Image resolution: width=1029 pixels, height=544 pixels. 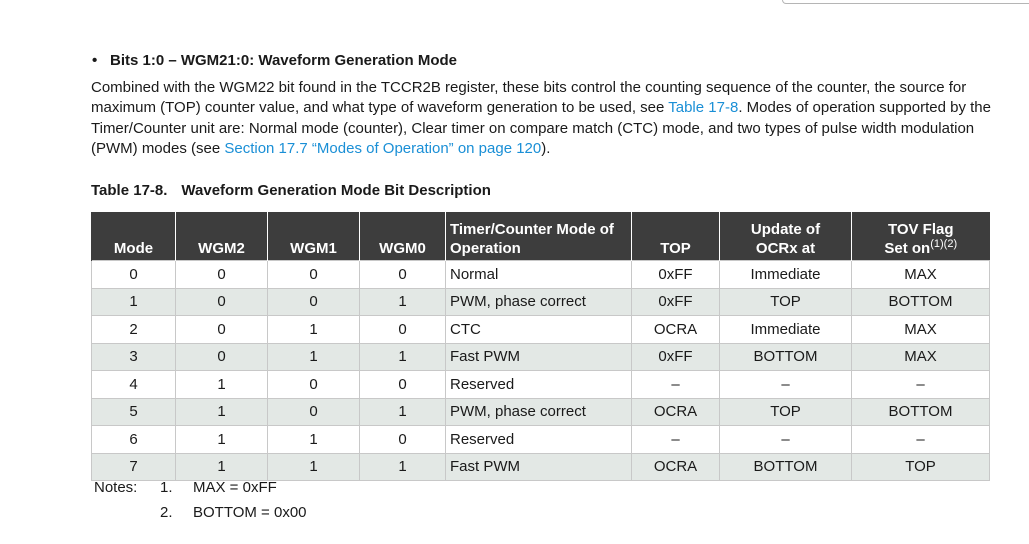 I want to click on note-number: 1., so click(x=166, y=487).